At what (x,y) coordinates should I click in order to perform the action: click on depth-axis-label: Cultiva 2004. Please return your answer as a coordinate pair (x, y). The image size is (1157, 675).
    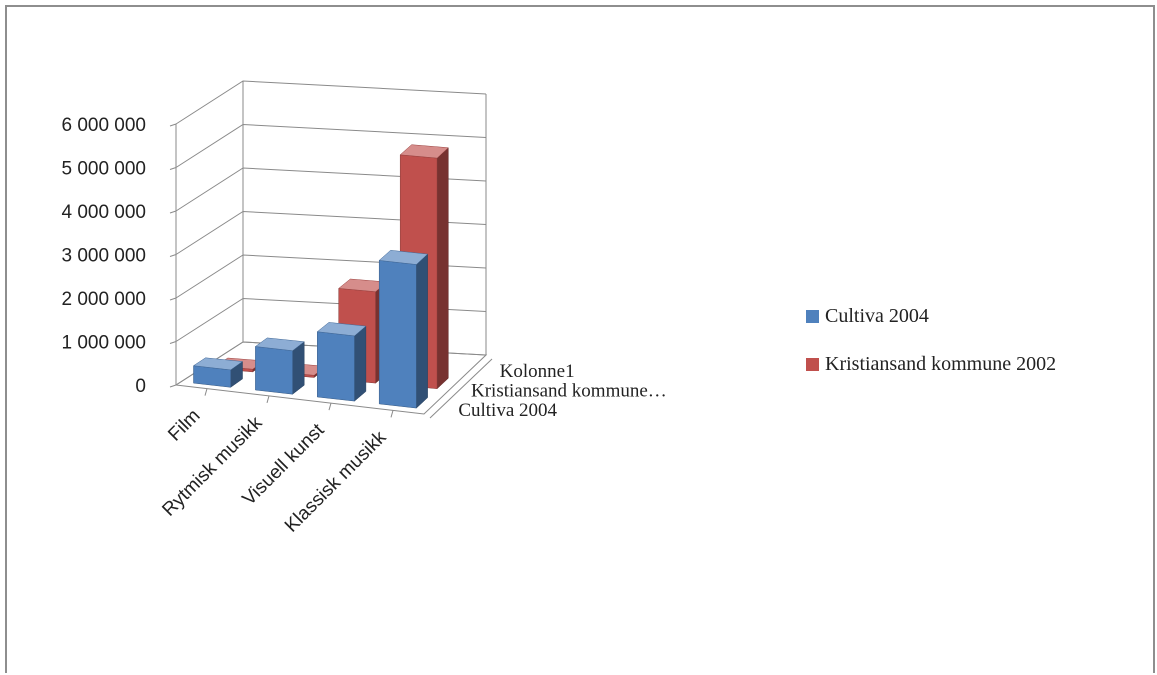
    Looking at the image, I should click on (507, 410).